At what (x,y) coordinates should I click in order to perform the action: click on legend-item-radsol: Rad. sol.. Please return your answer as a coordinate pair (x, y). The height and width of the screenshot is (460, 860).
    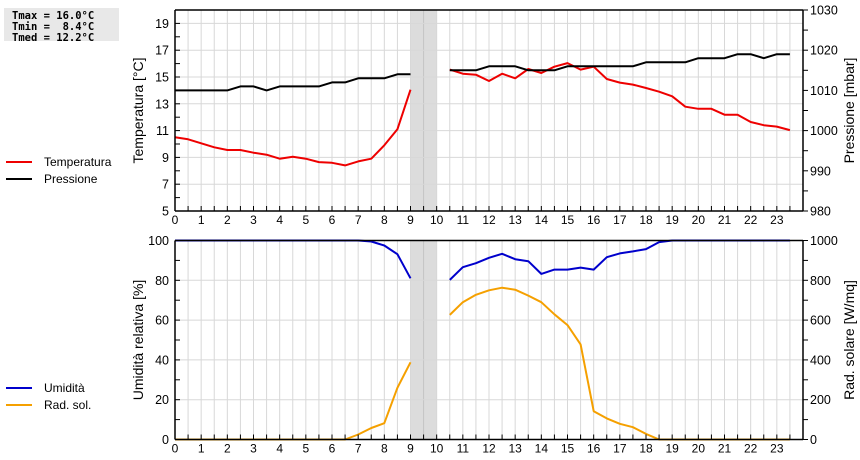
    Looking at the image, I should click on (48, 404).